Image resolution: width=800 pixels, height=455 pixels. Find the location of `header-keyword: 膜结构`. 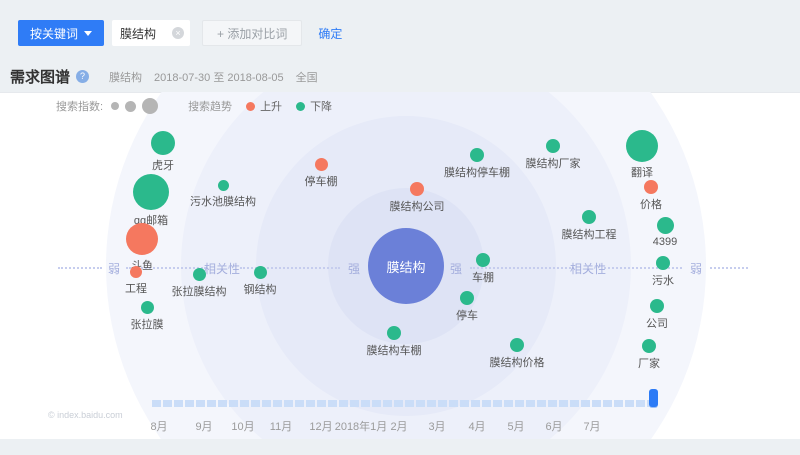

header-keyword: 膜结构 is located at coordinates (126, 77).